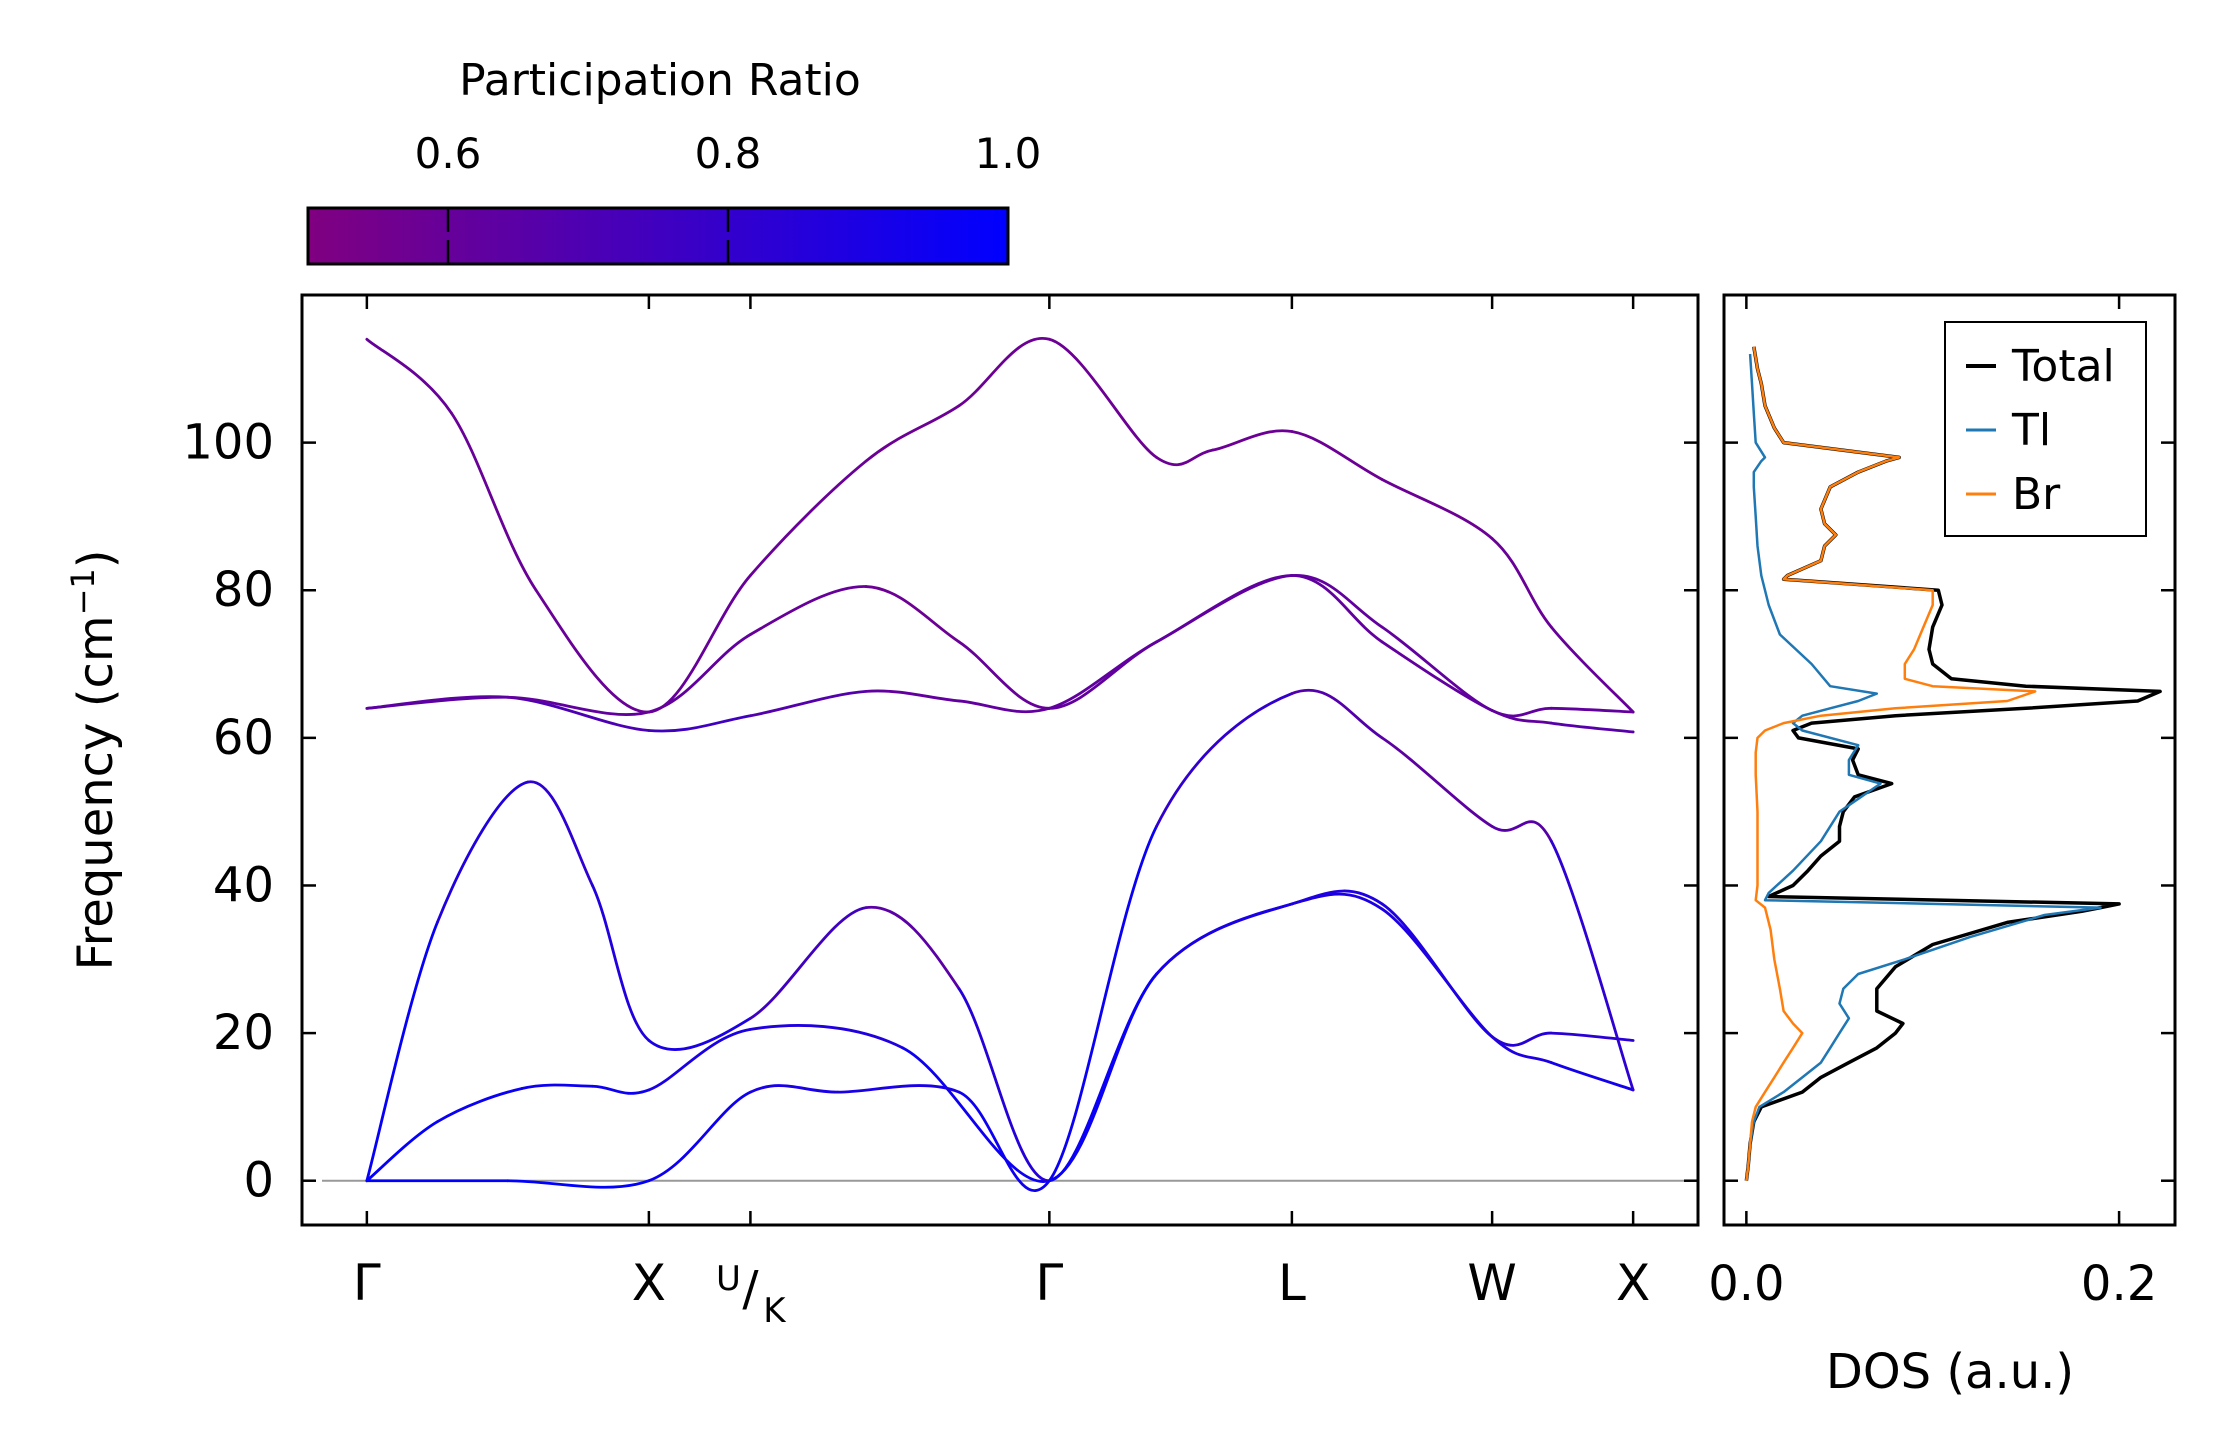 The height and width of the screenshot is (1455, 2222). I want to click on dos-y-ticks, so click(1949, 811).